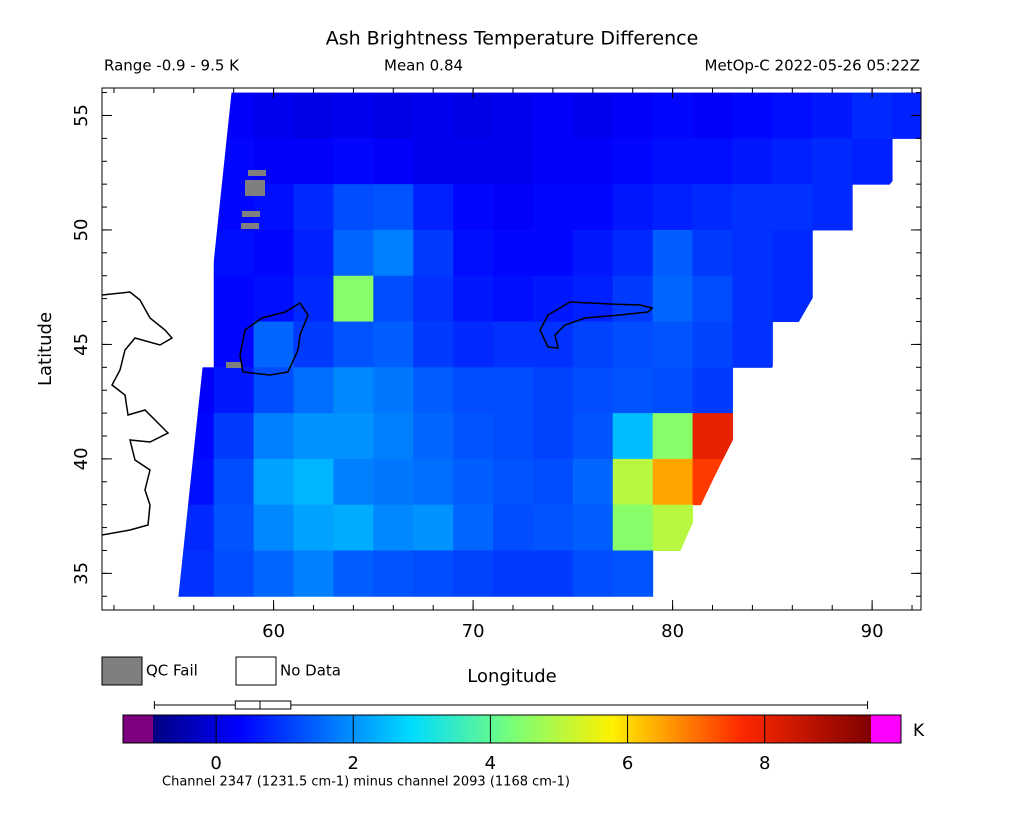 The image size is (1024, 813). What do you see at coordinates (511, 705) in the screenshot?
I see `box-plot` at bounding box center [511, 705].